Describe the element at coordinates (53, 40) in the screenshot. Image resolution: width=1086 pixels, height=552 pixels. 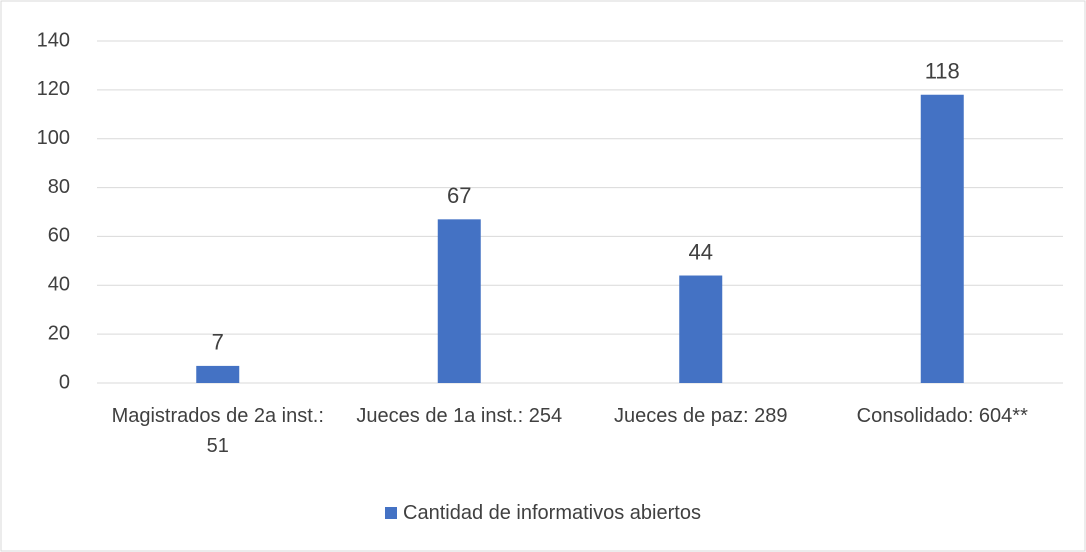
I see `y-tick-label: 140` at that location.